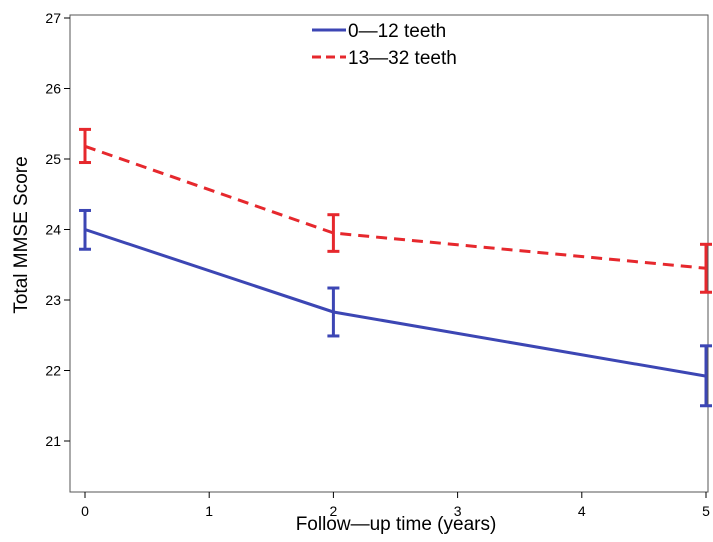  What do you see at coordinates (397, 31) in the screenshot?
I see `legend-label: 0—12 teeth` at bounding box center [397, 31].